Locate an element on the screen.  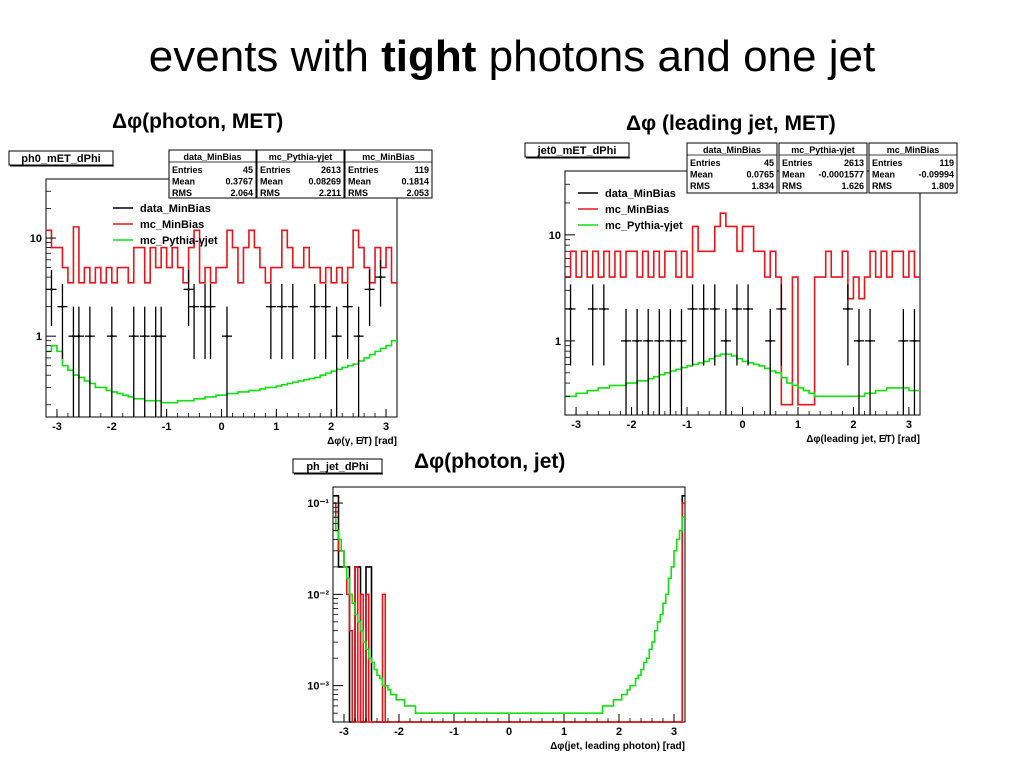
hist-name-box is located at coordinates (577, 150).